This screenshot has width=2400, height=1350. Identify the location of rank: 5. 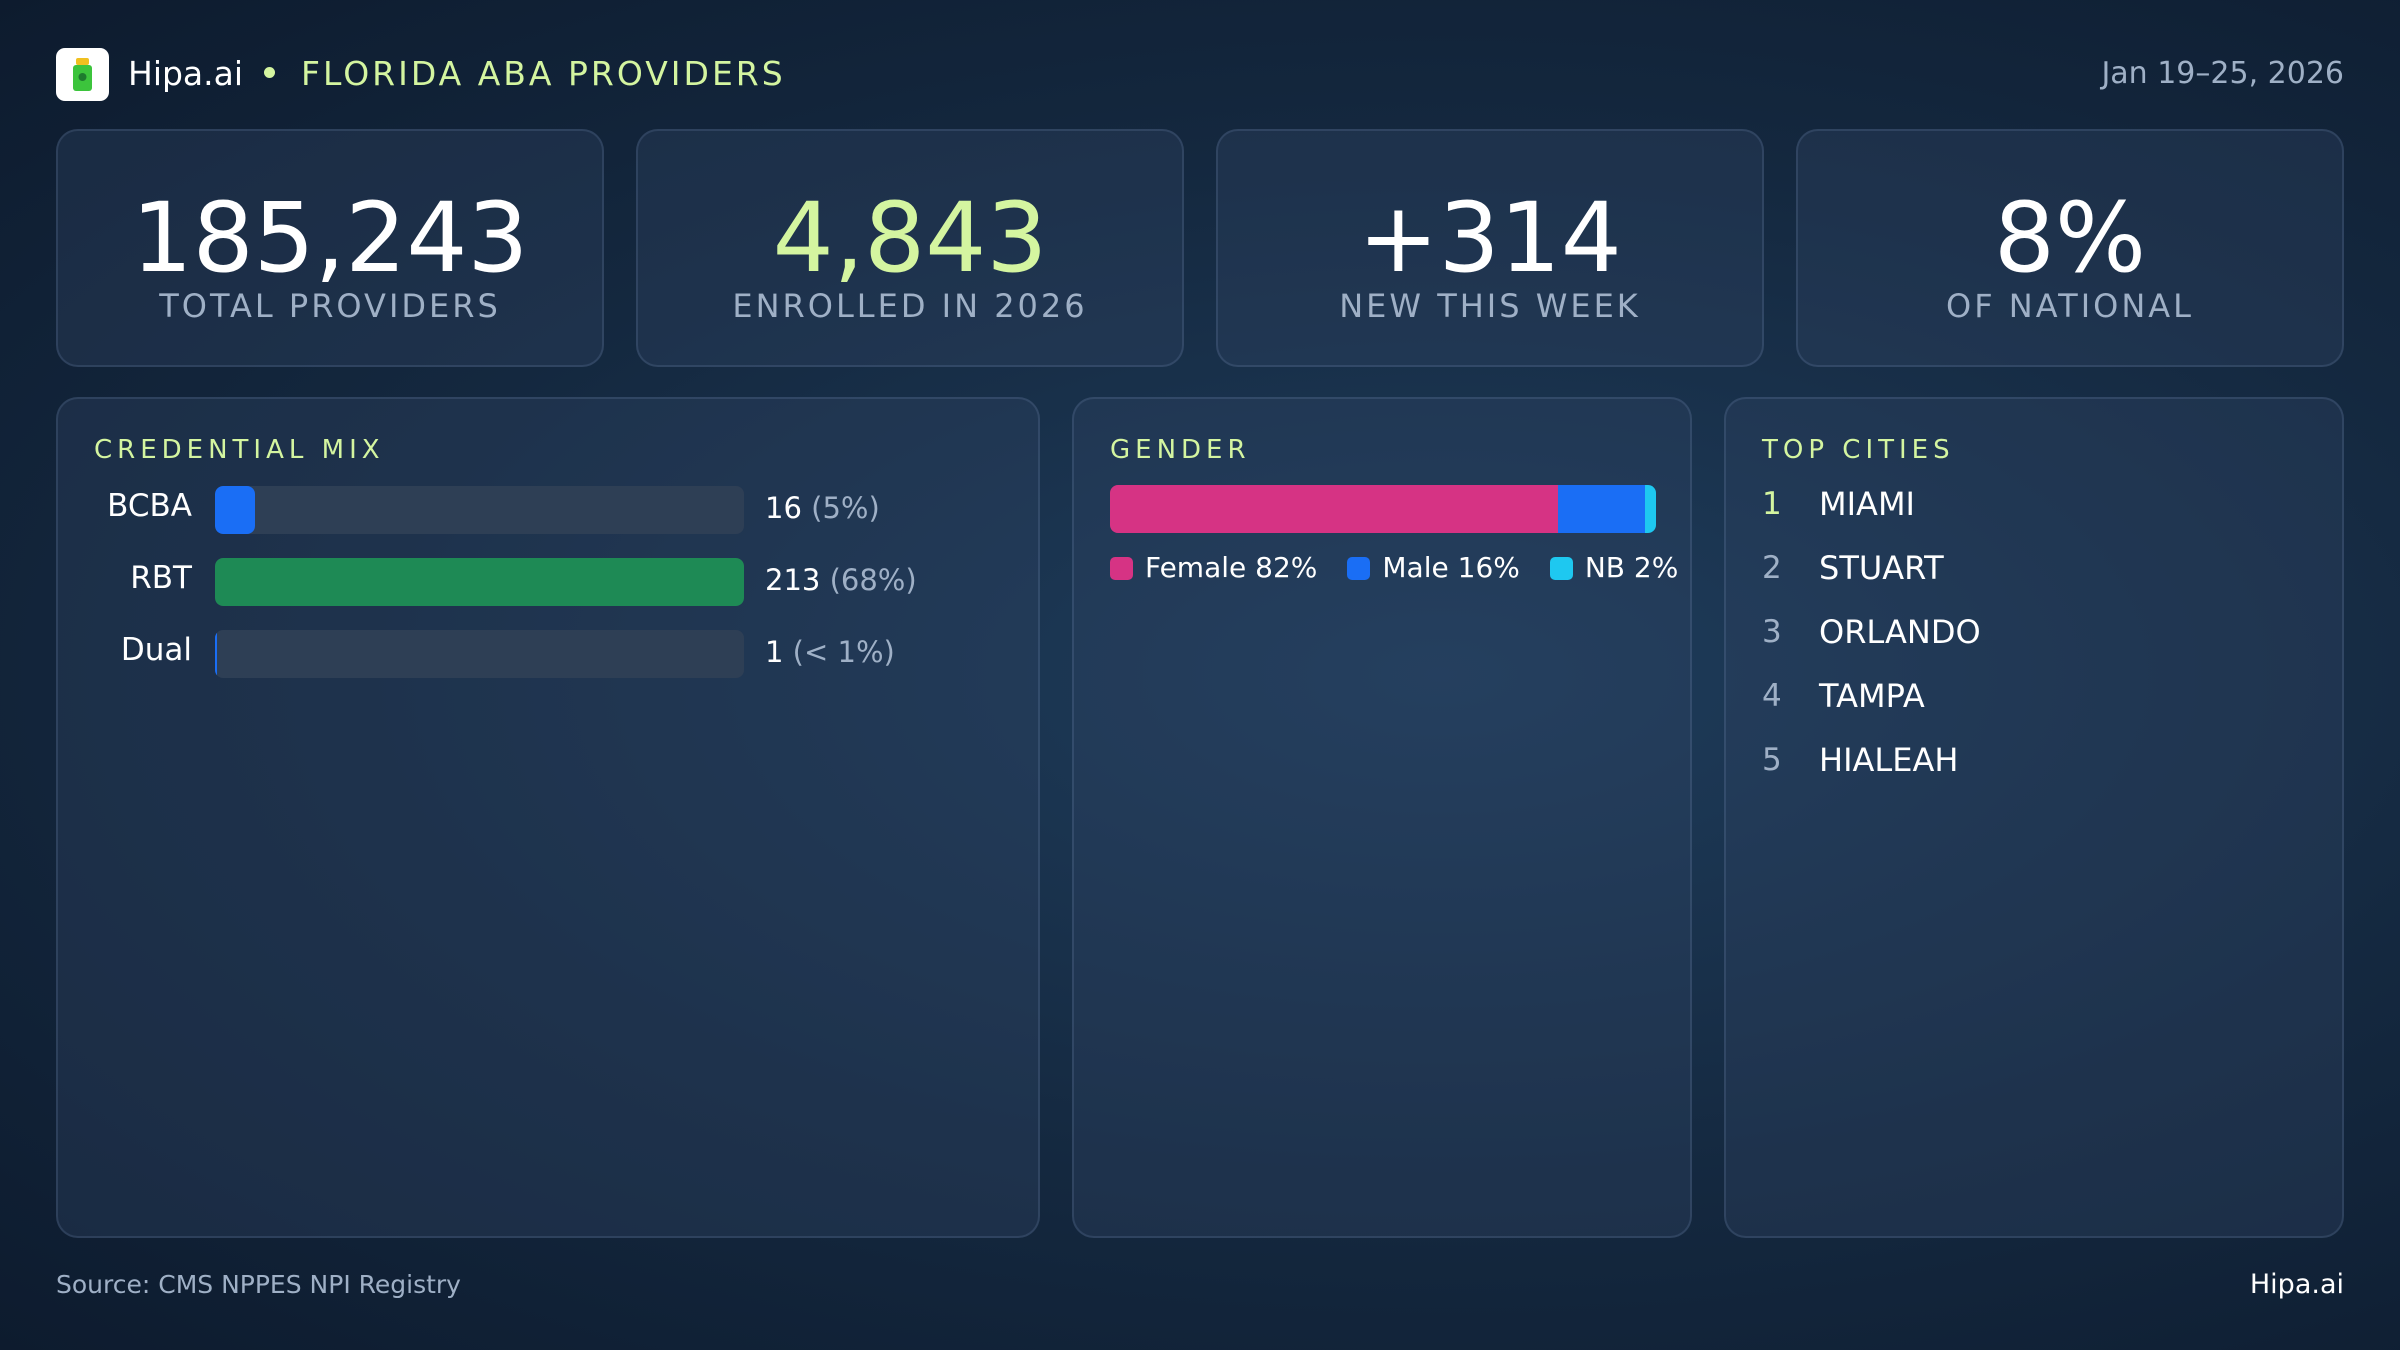
(1772, 760).